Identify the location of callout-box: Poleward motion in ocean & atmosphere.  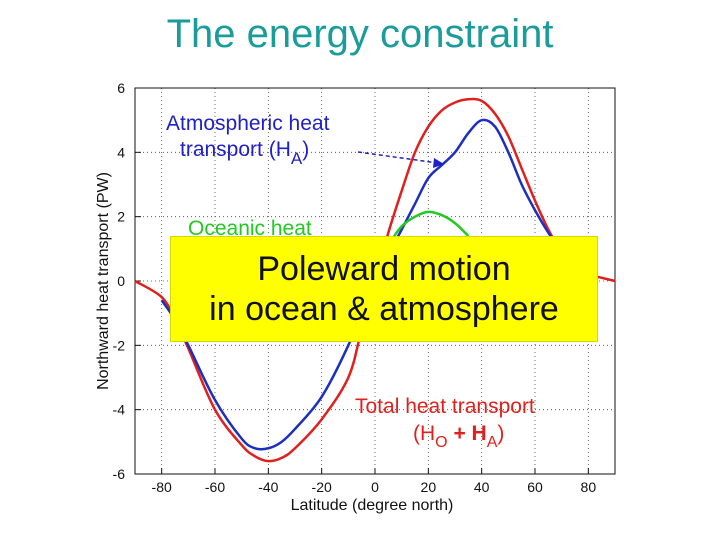
(384, 289).